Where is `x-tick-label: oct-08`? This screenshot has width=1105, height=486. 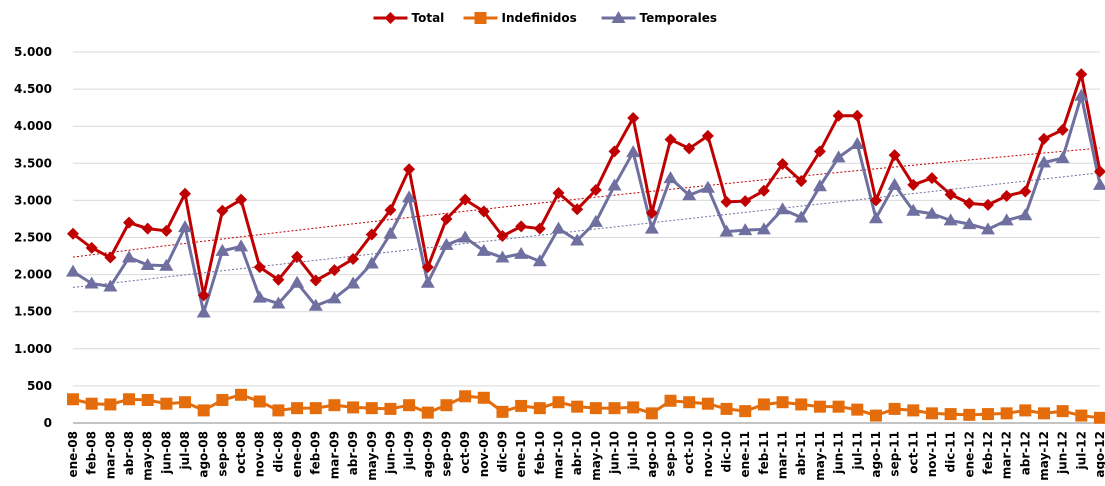
x-tick-label: oct-08 is located at coordinates (241, 452).